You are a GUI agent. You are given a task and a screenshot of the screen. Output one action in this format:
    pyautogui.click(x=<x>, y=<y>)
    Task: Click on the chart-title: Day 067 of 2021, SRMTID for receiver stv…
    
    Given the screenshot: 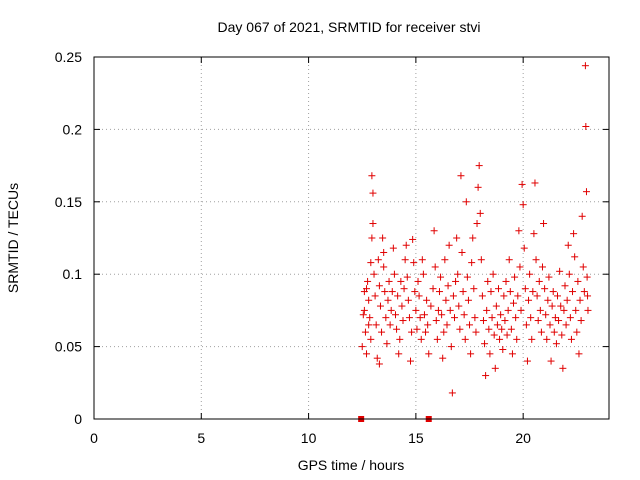 What is the action you would take?
    pyautogui.click(x=349, y=27)
    